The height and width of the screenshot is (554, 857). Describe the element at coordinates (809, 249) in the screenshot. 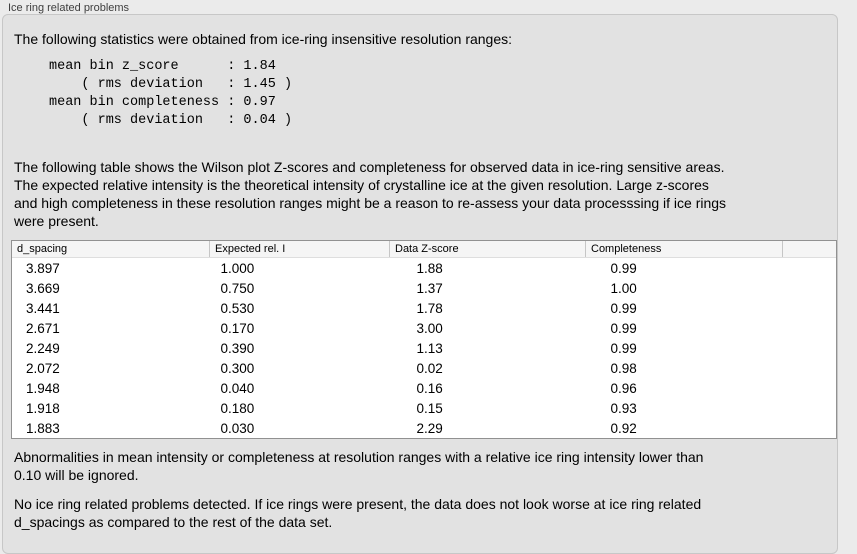

I see `column-header-spacer` at that location.